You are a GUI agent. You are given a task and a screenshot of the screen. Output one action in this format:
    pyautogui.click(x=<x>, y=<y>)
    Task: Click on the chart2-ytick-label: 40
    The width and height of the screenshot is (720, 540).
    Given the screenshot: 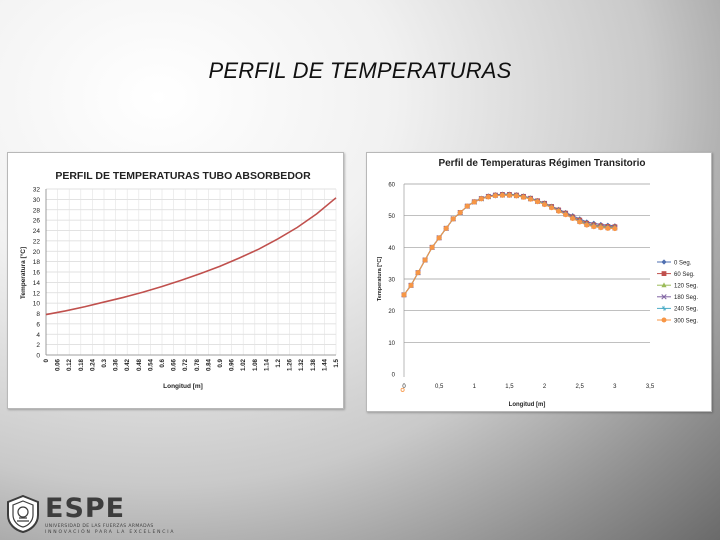 What is the action you would take?
    pyautogui.click(x=391, y=249)
    